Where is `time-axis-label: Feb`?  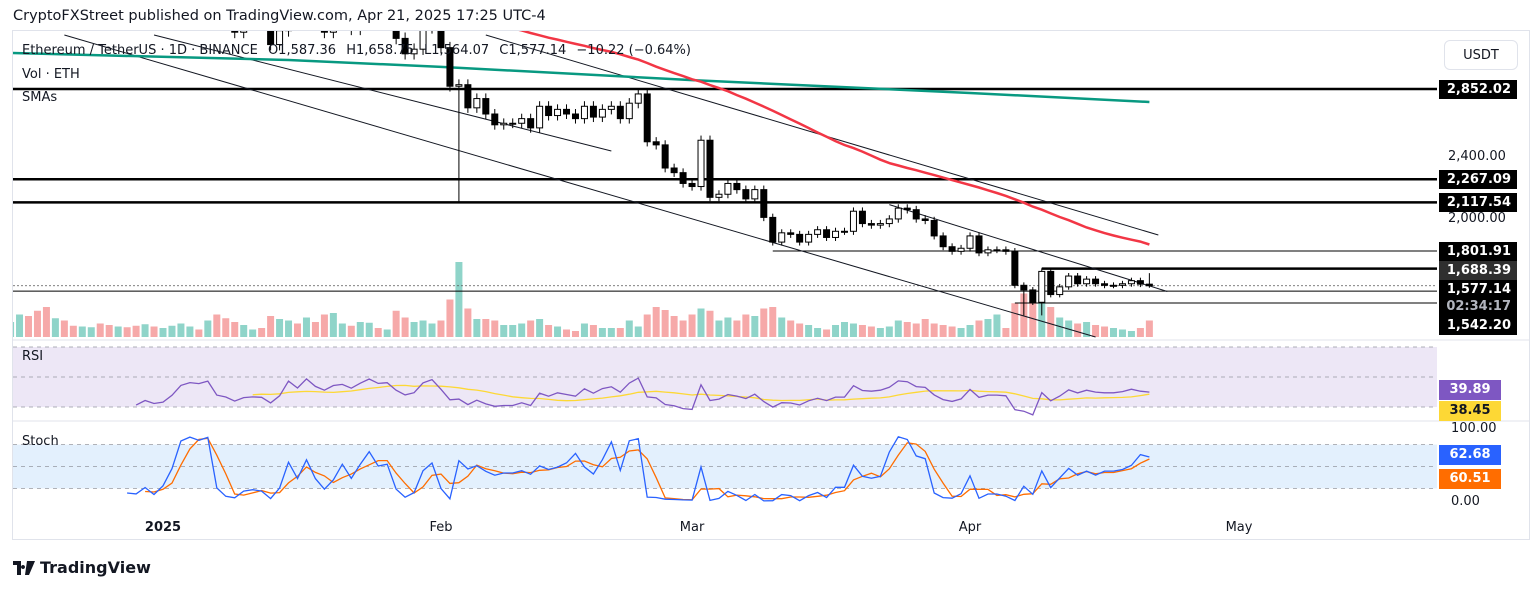 time-axis-label: Feb is located at coordinates (441, 527).